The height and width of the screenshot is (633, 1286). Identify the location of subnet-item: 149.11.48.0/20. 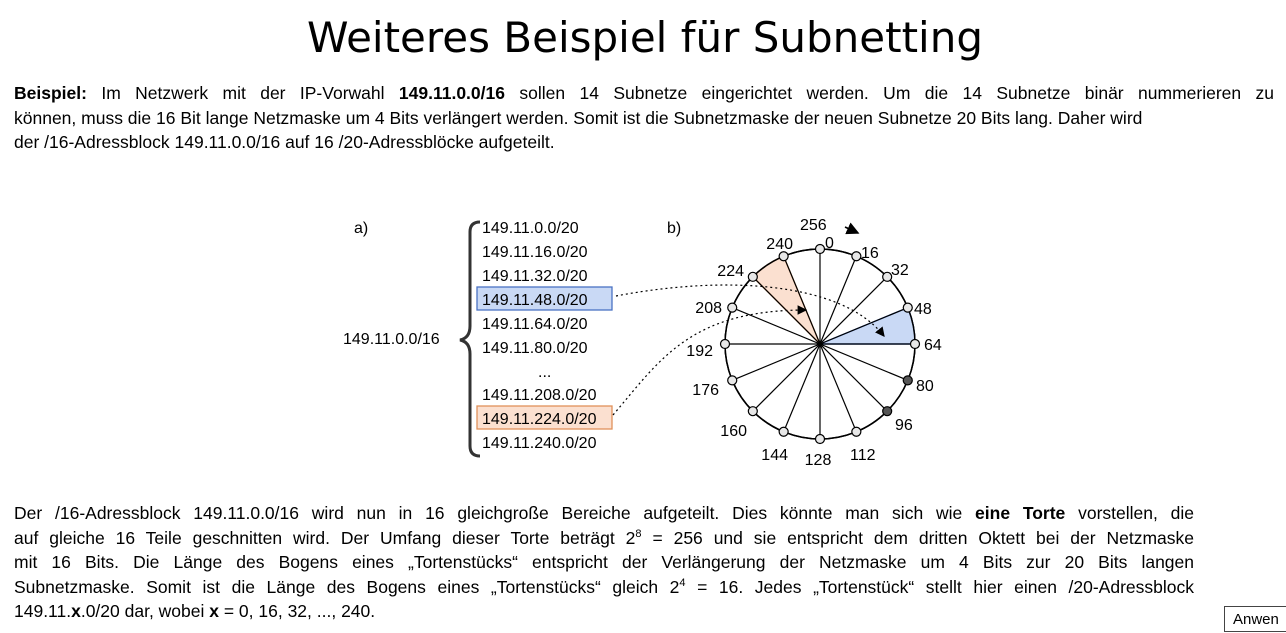
(535, 300).